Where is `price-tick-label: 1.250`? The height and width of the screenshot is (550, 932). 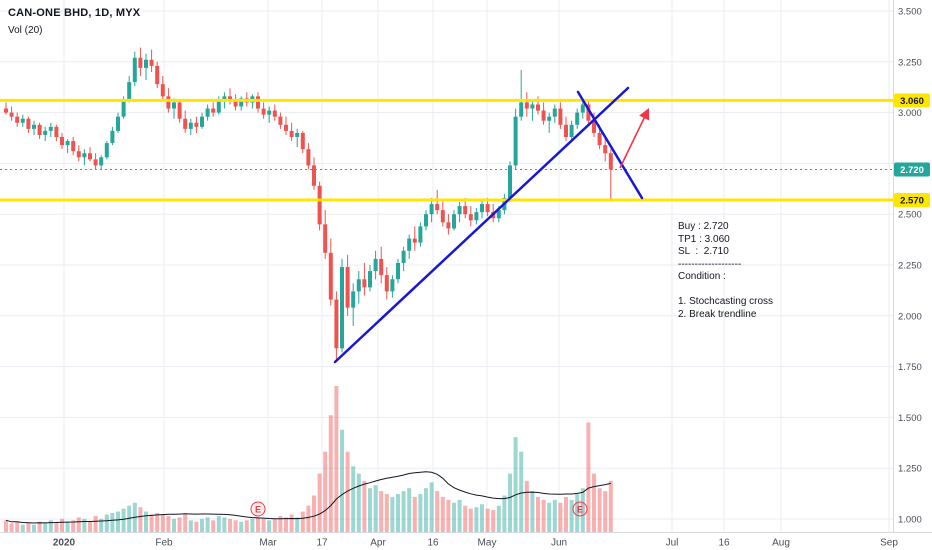
price-tick-label: 1.250 is located at coordinates (910, 469).